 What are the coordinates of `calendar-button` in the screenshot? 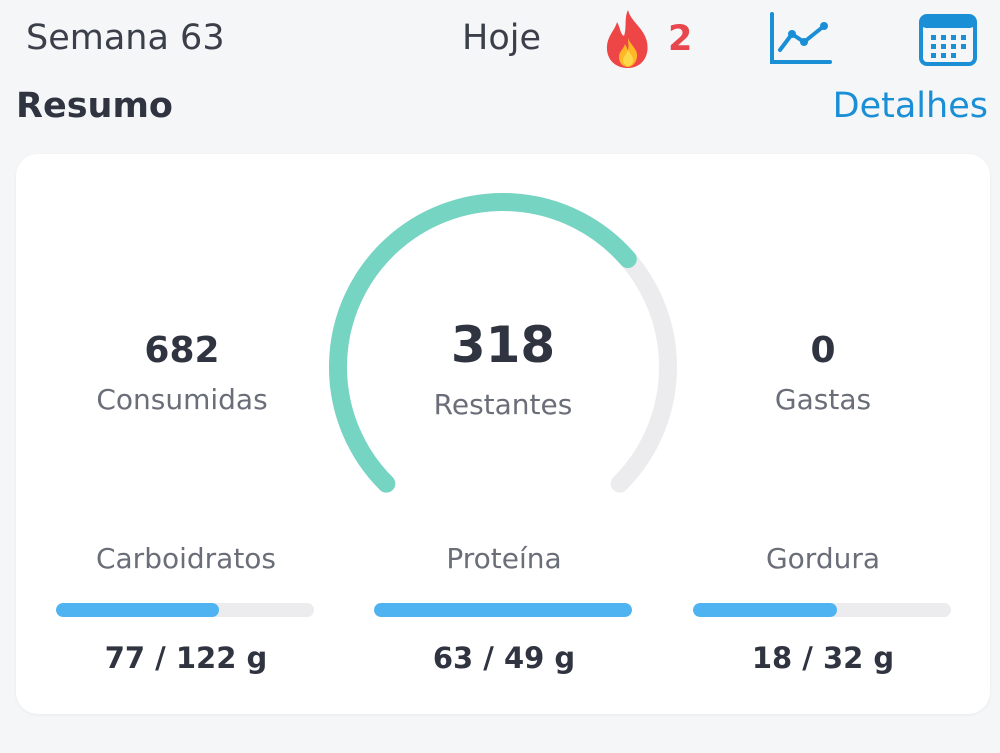 It's located at (948, 39).